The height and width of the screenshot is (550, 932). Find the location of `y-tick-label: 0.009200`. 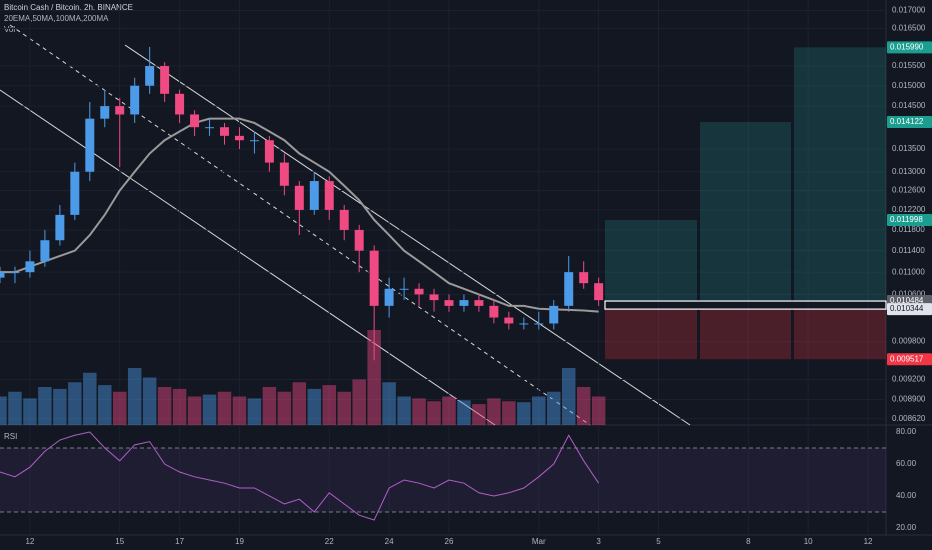

y-tick-label: 0.009200 is located at coordinates (909, 379).